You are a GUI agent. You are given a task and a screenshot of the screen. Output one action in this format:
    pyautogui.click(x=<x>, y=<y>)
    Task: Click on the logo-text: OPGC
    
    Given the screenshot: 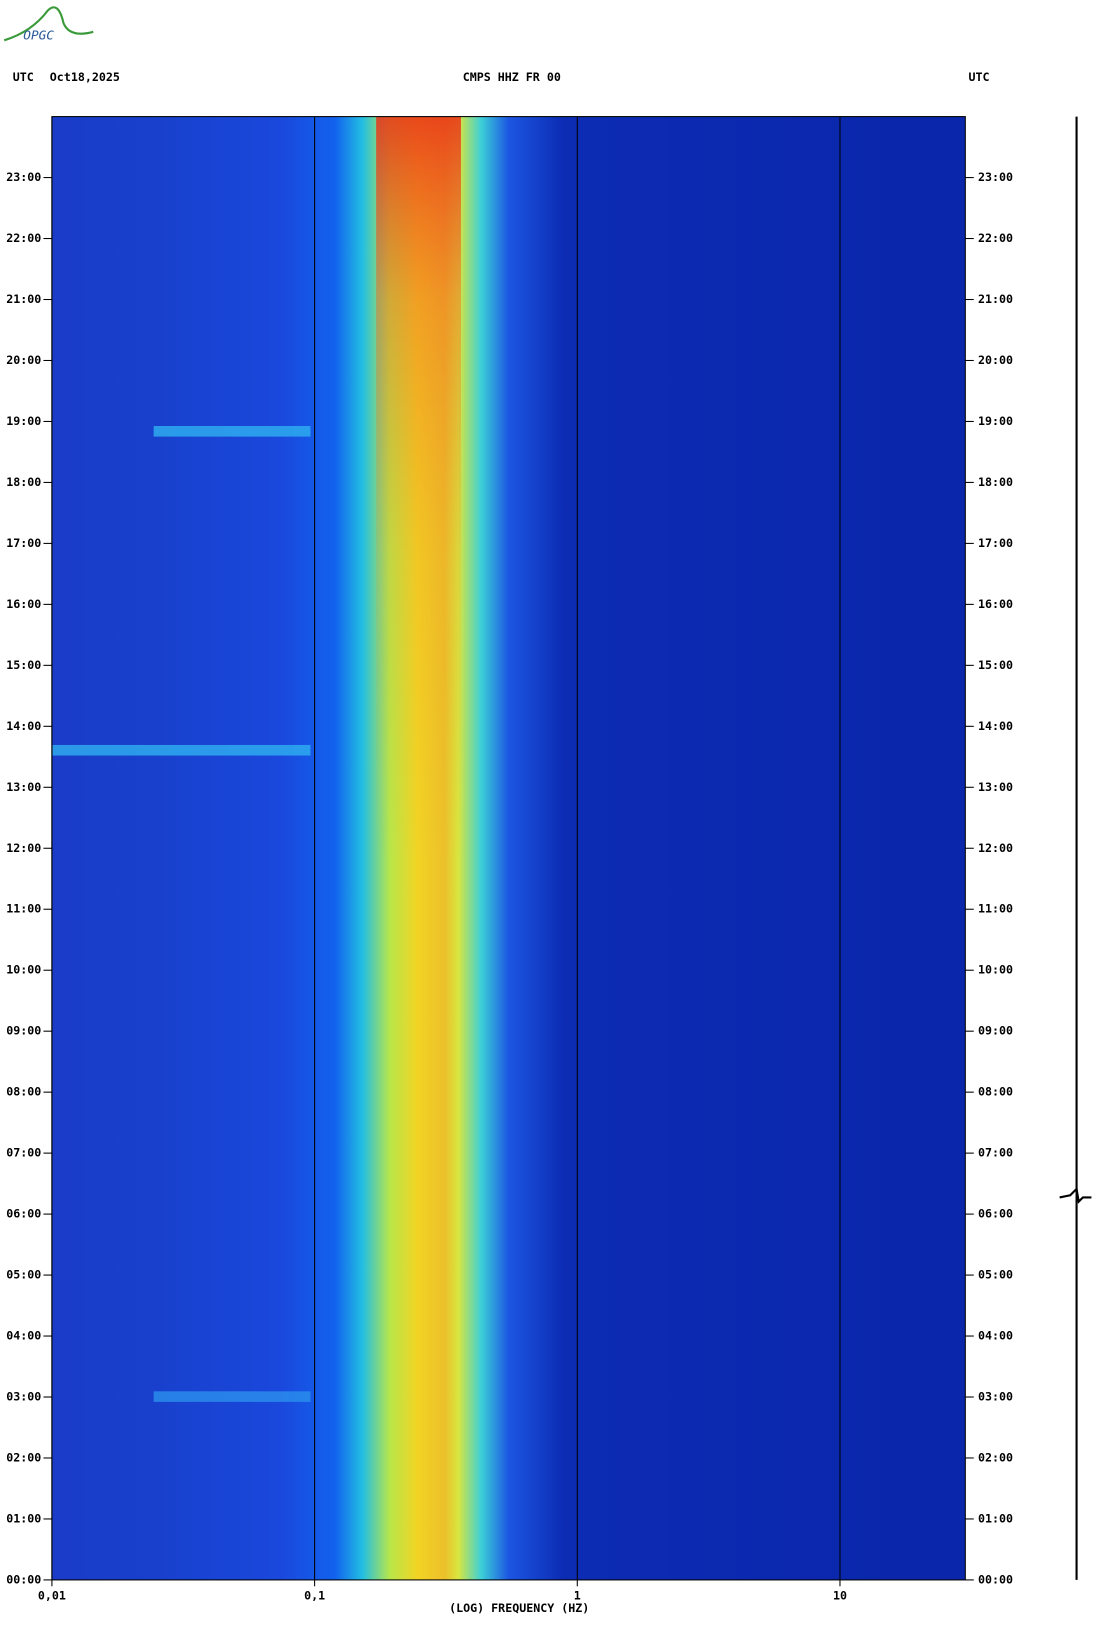 What is the action you would take?
    pyautogui.click(x=38, y=35)
    